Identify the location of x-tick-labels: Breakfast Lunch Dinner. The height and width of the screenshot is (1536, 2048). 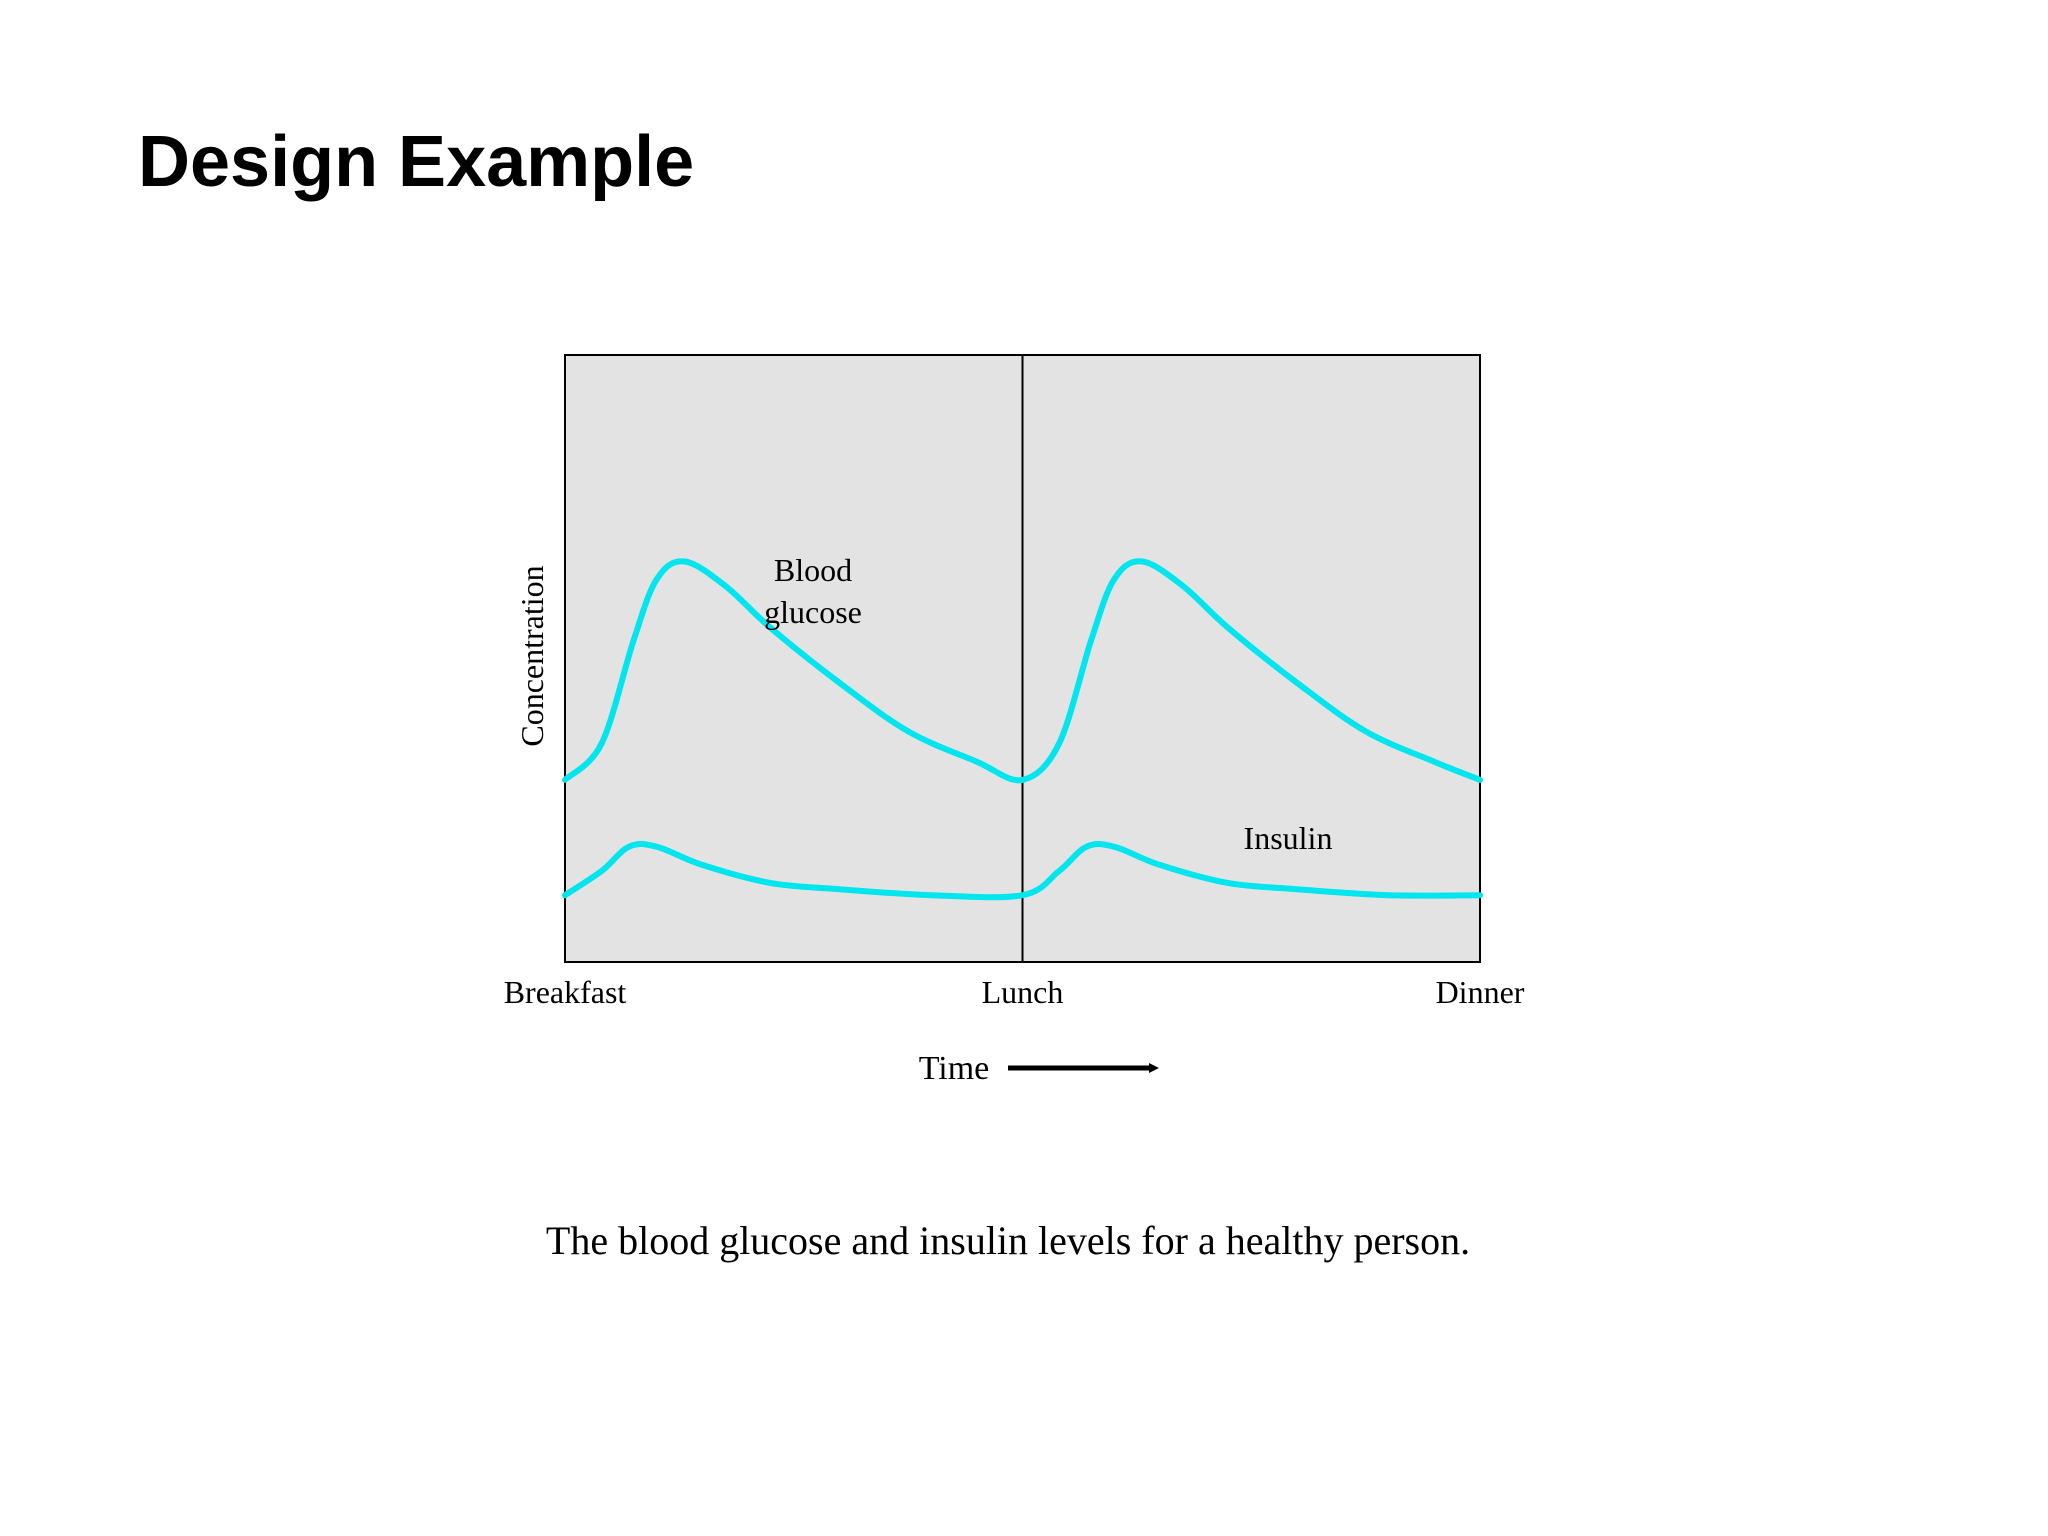
(1014, 992).